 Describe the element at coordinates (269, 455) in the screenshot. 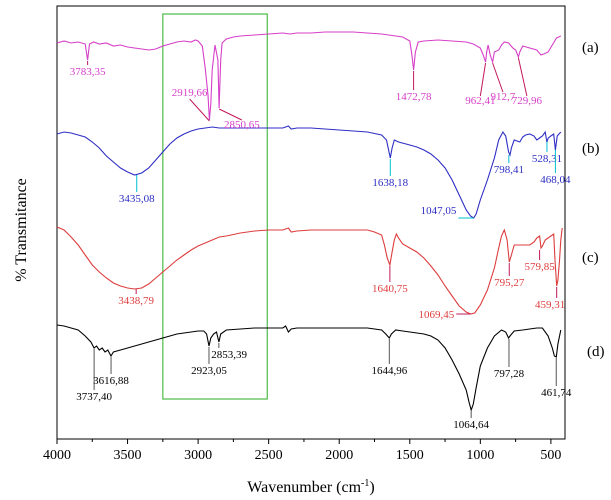

I see `x-tick-label-3: 2500` at that location.